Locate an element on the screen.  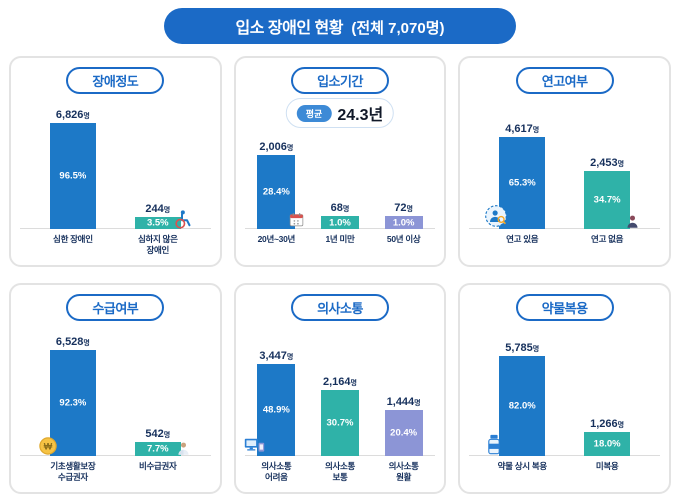
bar-label: 심한 장애인 is located at coordinates (73, 239).